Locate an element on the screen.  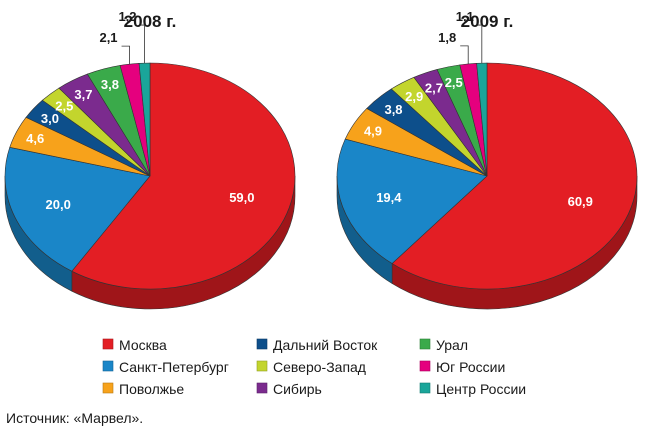
legend-item-center-russia: Центр России is located at coordinates (472, 389).